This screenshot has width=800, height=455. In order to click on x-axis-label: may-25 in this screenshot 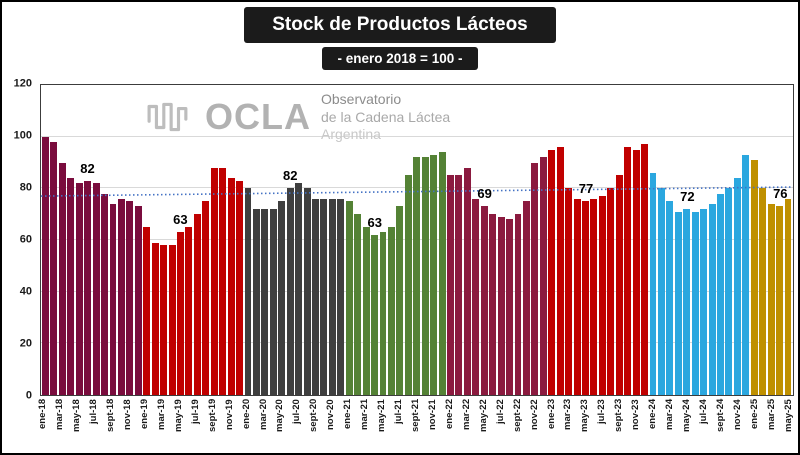, I will do `click(788, 415)`.